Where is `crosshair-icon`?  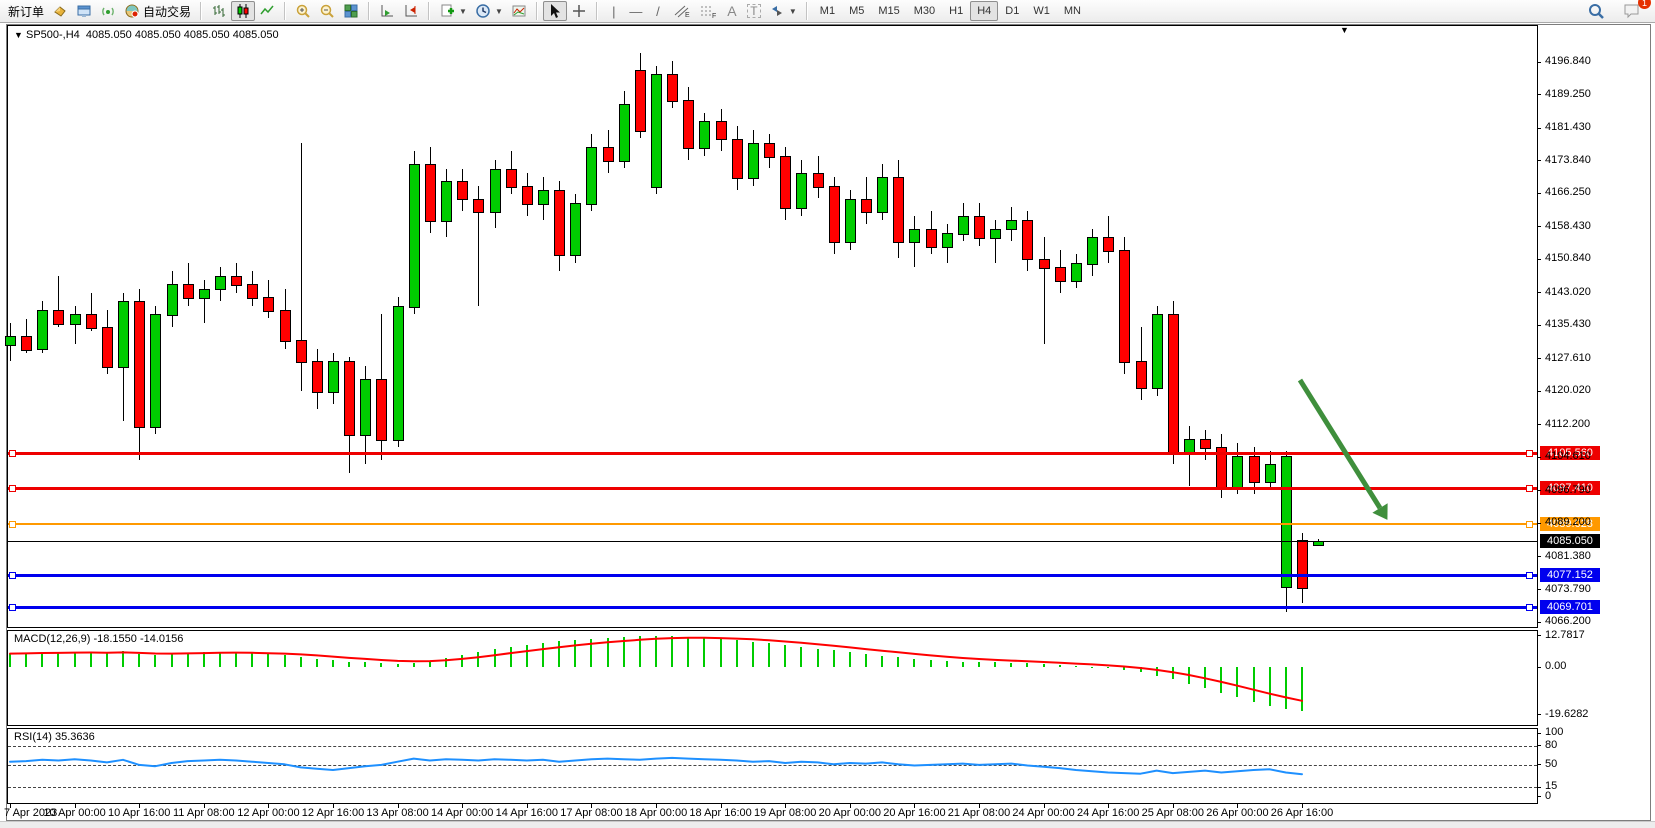 crosshair-icon is located at coordinates (578, 11).